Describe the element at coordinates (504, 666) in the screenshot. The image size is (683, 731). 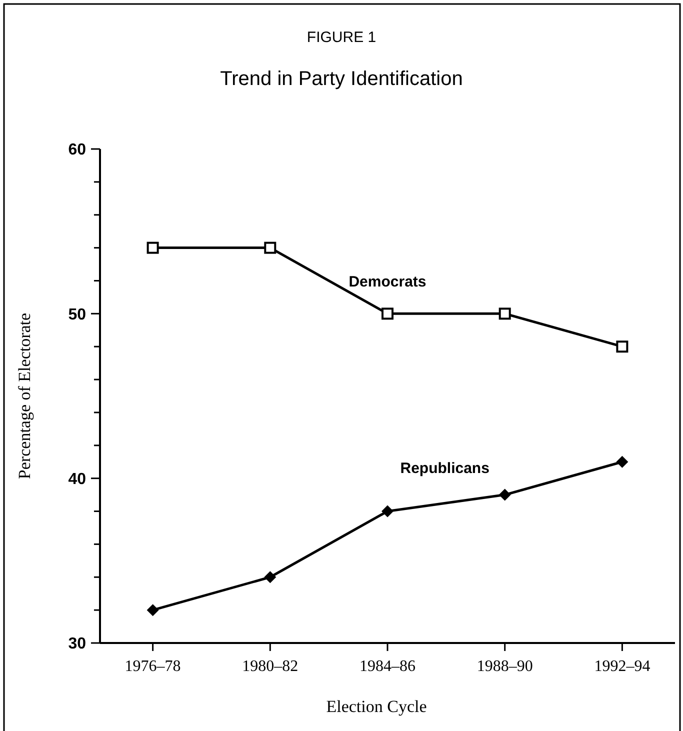
I see `x-tick-label: 1988–90` at that location.